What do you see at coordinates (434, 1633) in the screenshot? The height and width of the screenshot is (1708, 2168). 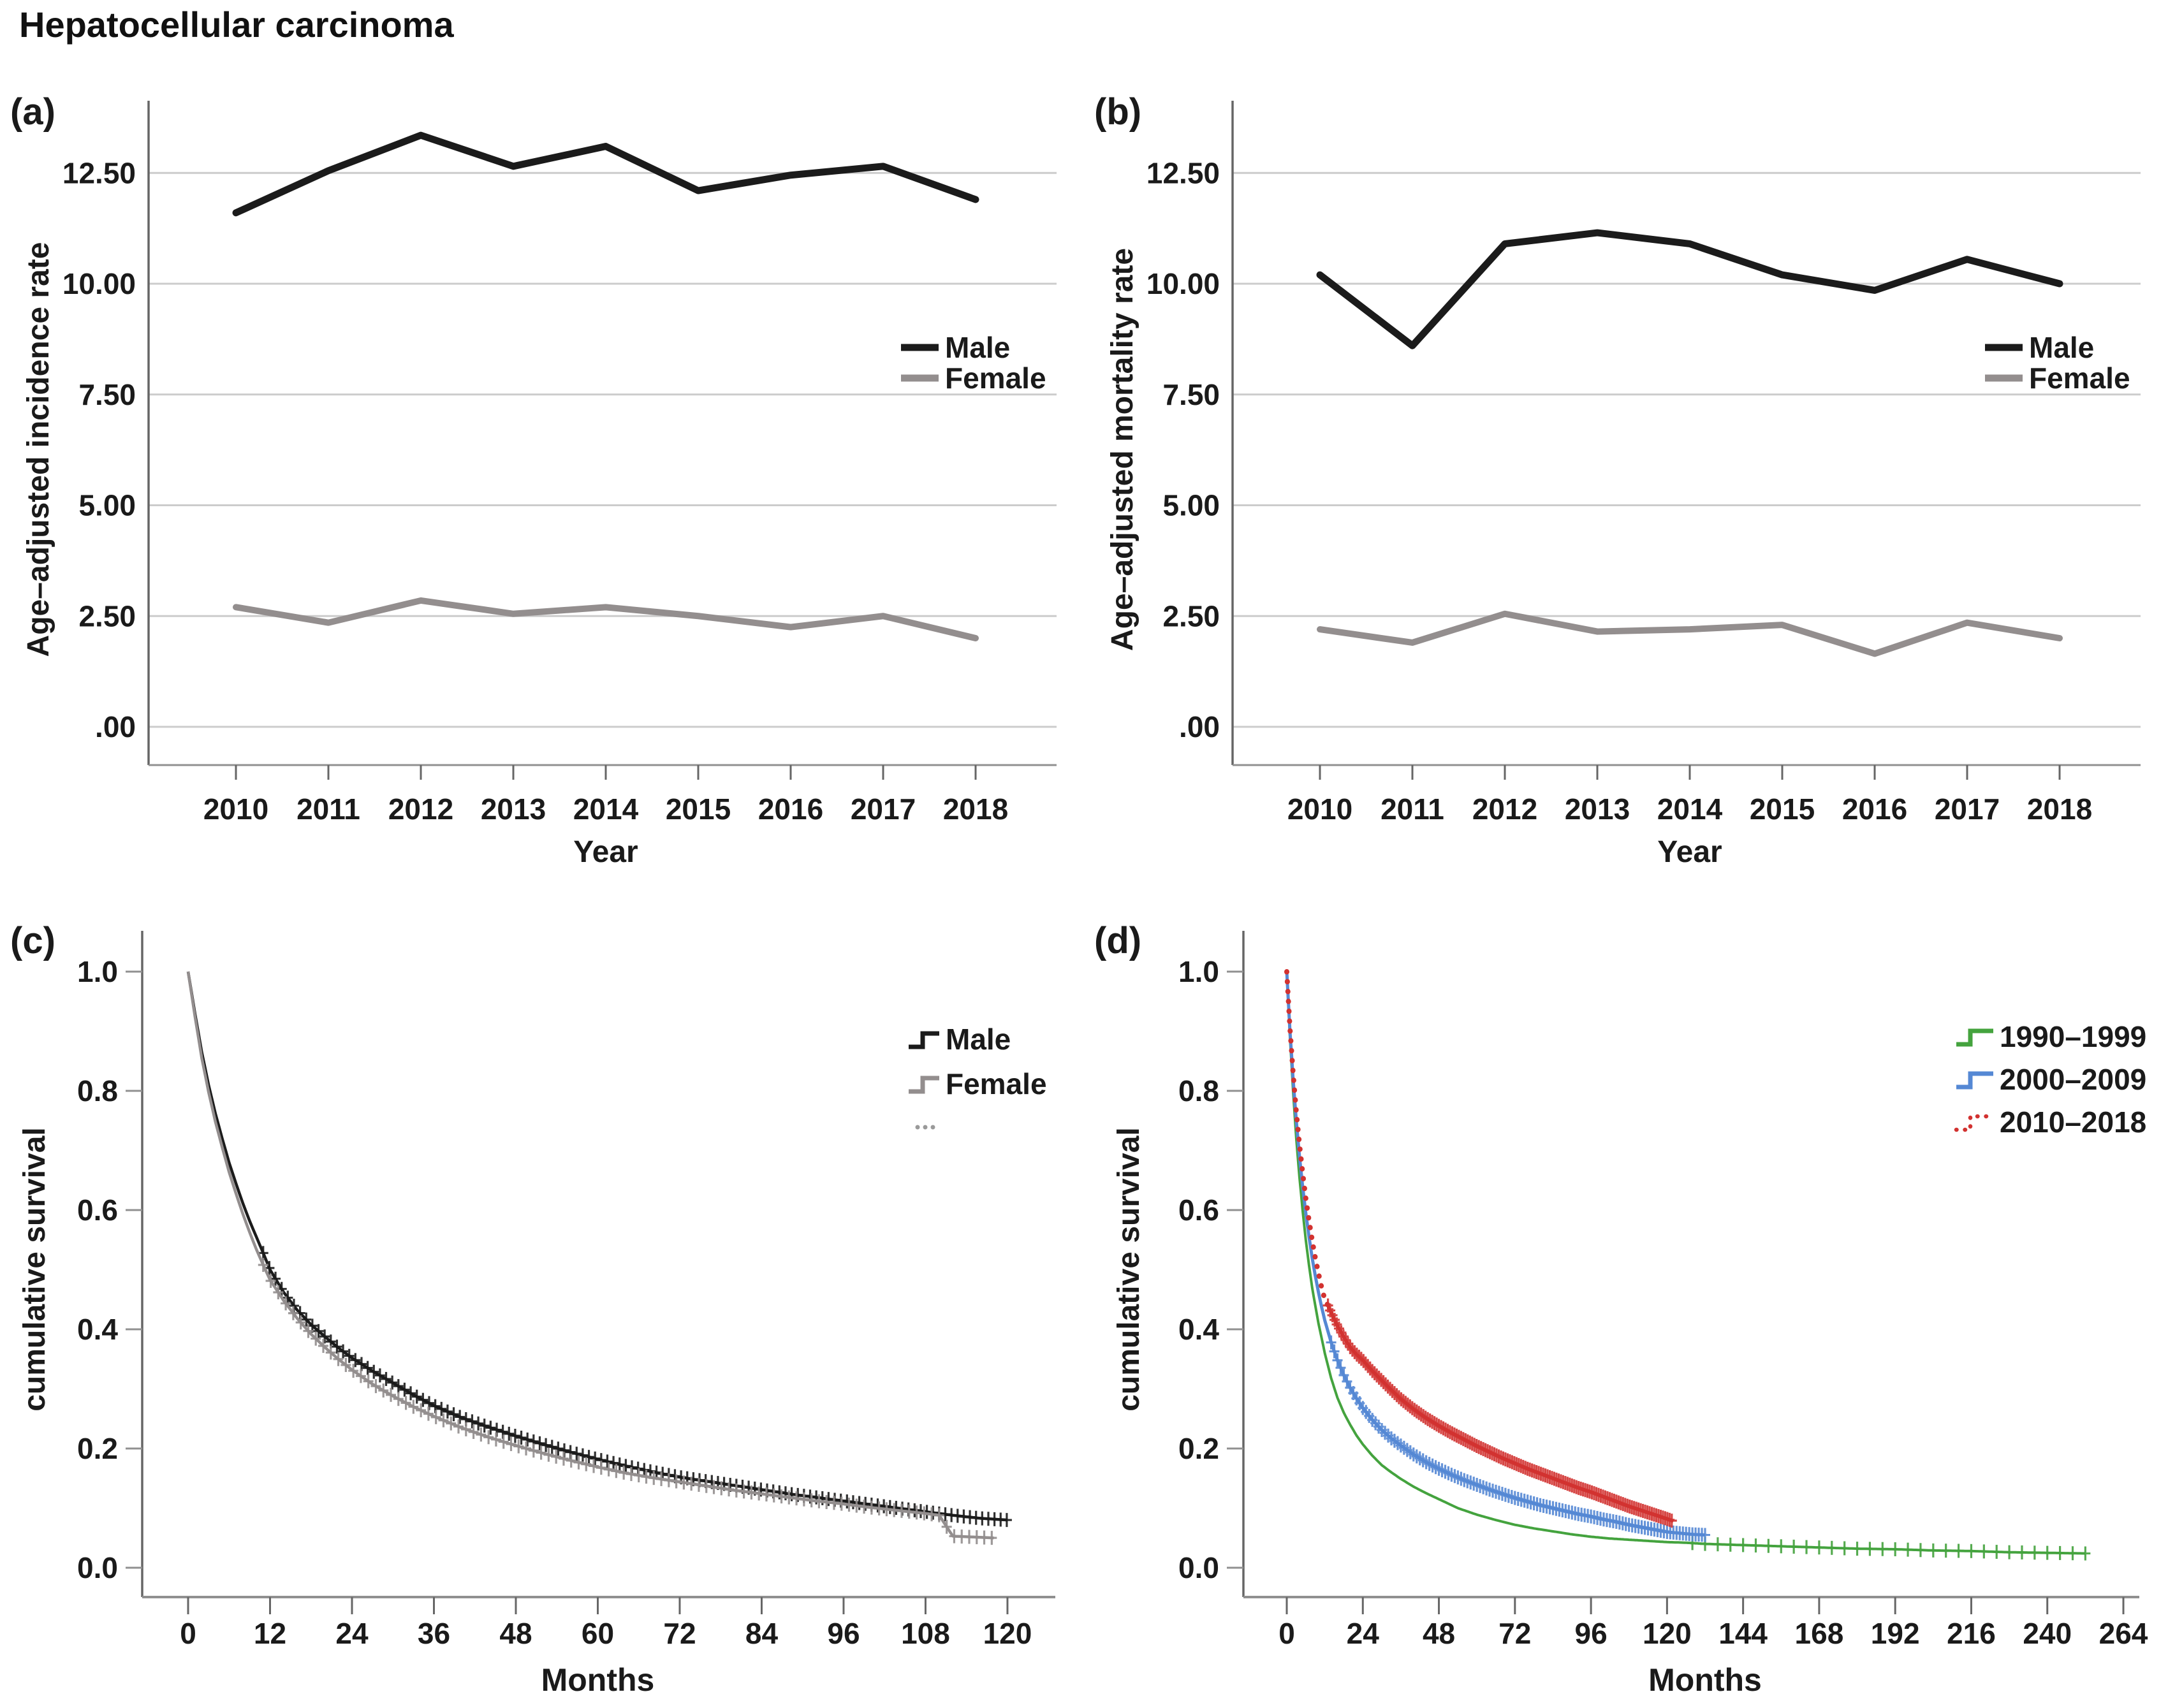 I see `svg-text: 36` at bounding box center [434, 1633].